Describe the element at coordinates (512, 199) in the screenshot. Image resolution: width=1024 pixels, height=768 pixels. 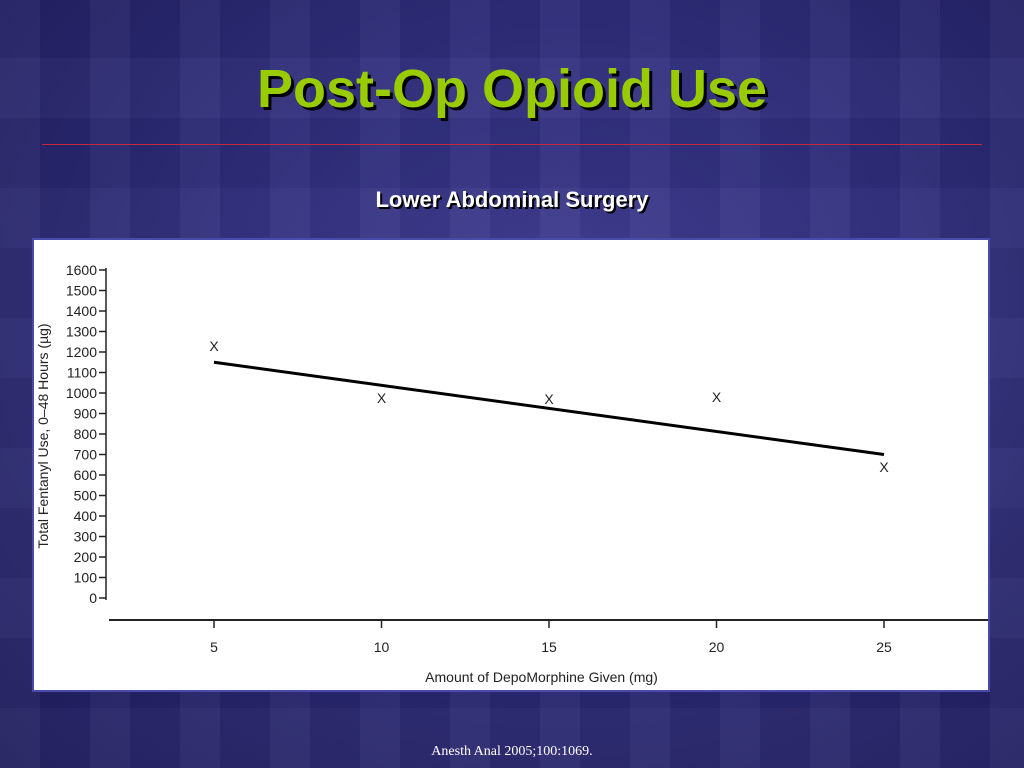
I see `chart-subtitle: Lower Abdominal Surgery` at that location.